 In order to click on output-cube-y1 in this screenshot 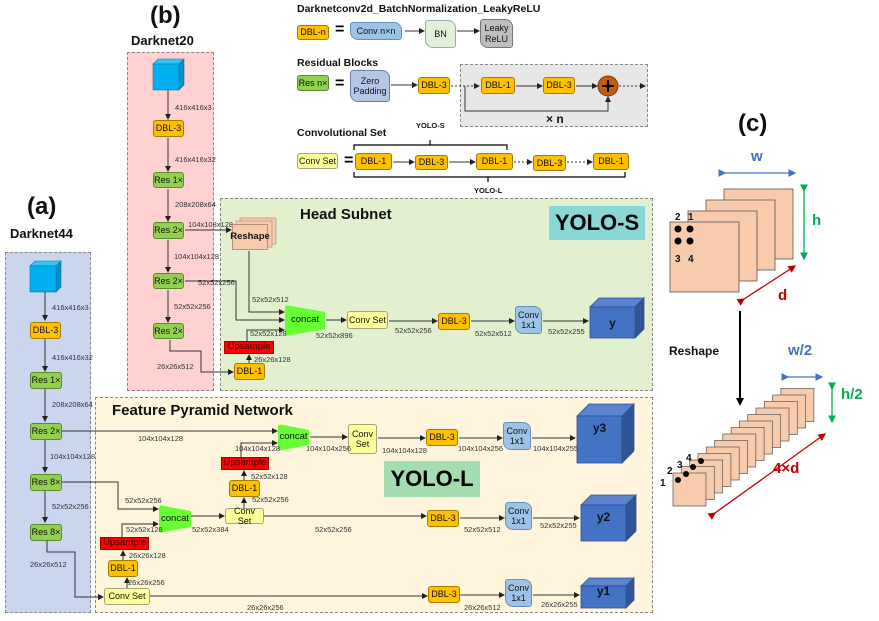, I will do `click(603, 597)`.